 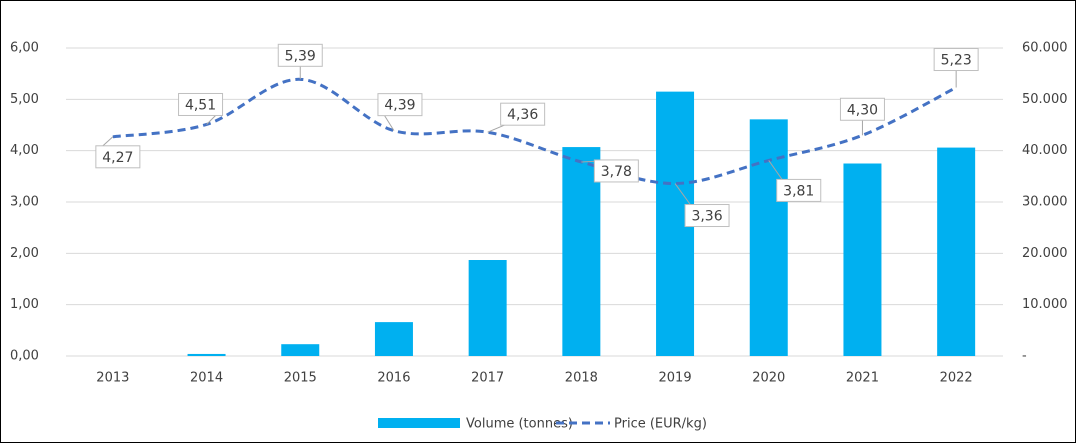 What do you see at coordinates (1024, 356) in the screenshot?
I see `y2-tick-label: -` at bounding box center [1024, 356].